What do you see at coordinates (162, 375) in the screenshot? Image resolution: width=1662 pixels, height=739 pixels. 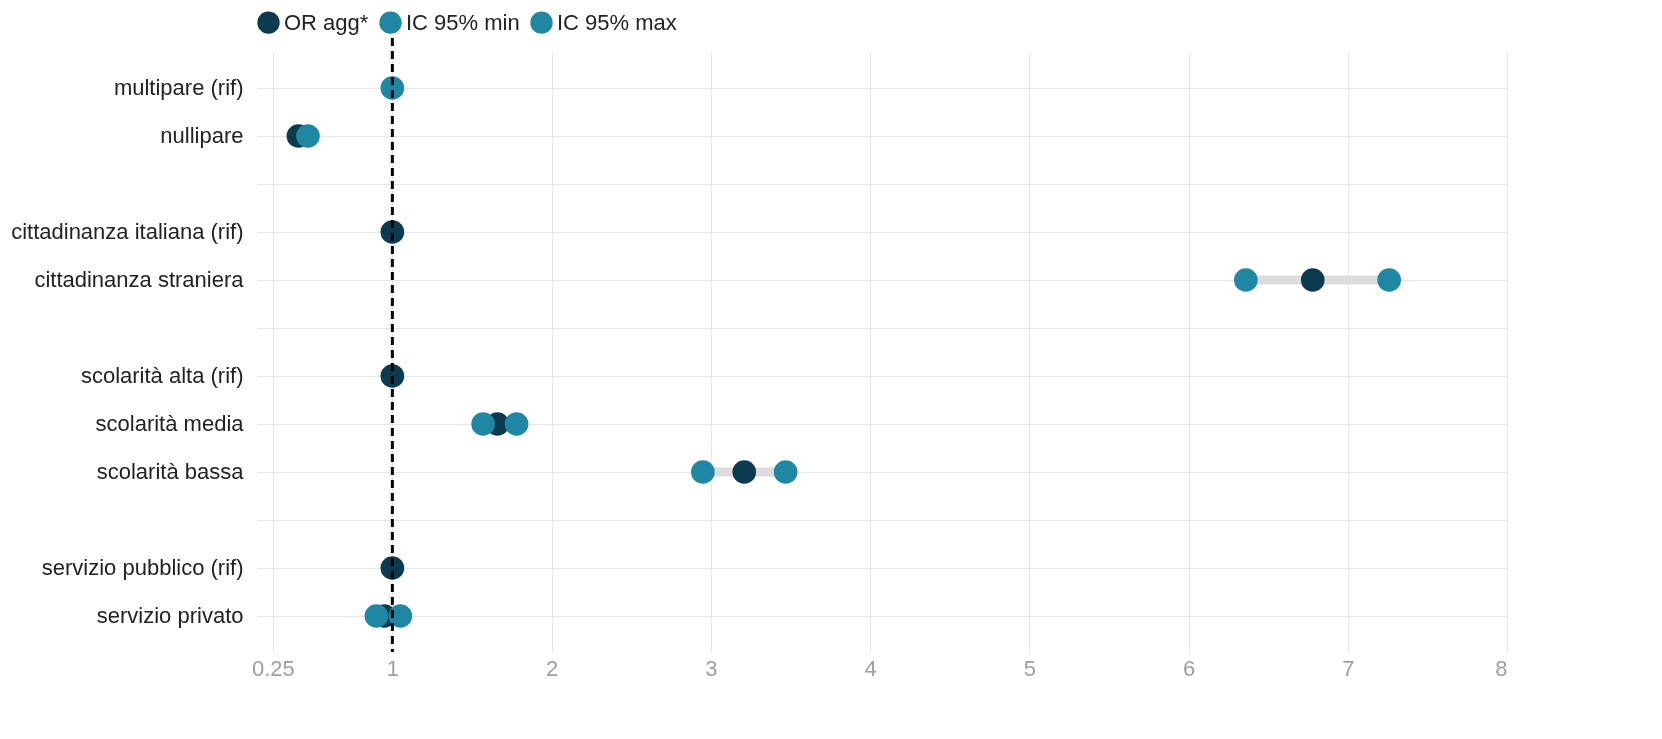 I see `y-tick-label: scolarità alta (rif)` at bounding box center [162, 375].